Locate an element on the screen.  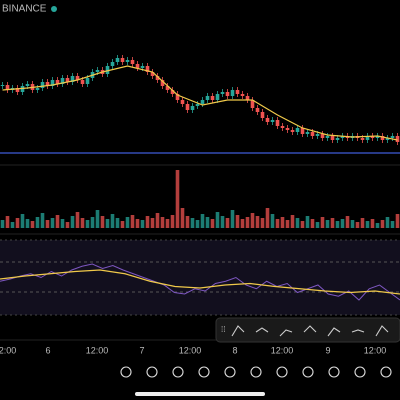
rsi-line is located at coordinates (200, 282).